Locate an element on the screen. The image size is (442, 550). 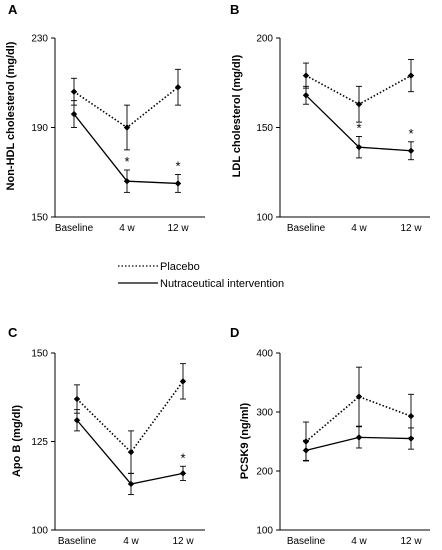
y-axis-label: LDL cholesterol (mg/dl) is located at coordinates (237, 115).